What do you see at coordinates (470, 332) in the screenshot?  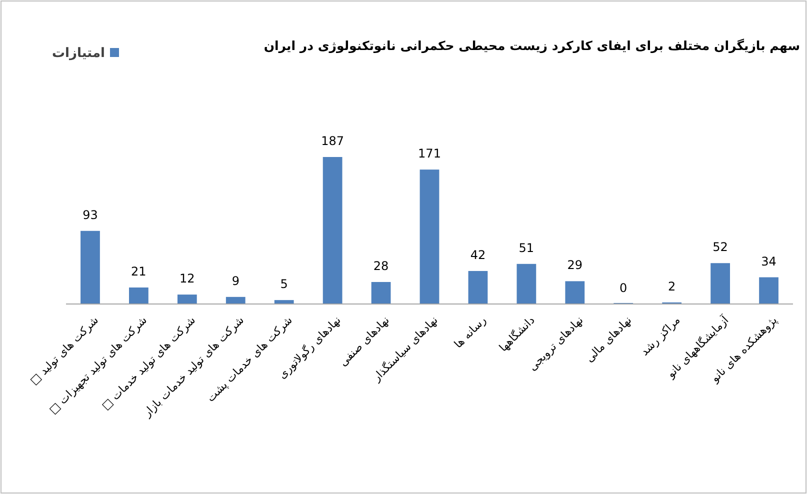 I see `x-tick-label: رسانه ها` at bounding box center [470, 332].